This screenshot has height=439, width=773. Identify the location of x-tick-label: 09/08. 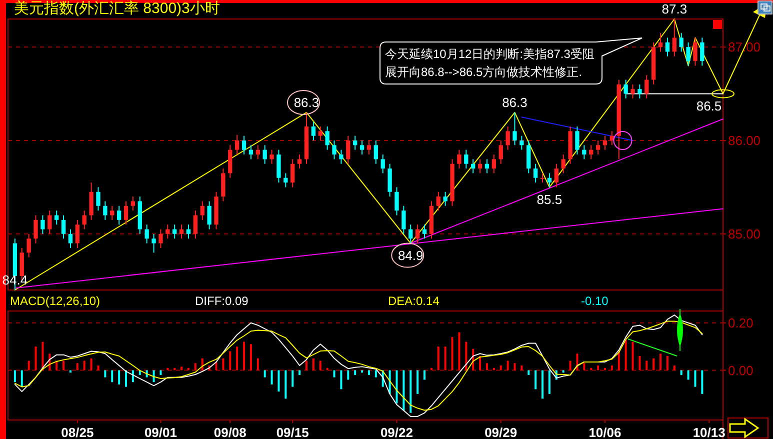
(230, 432).